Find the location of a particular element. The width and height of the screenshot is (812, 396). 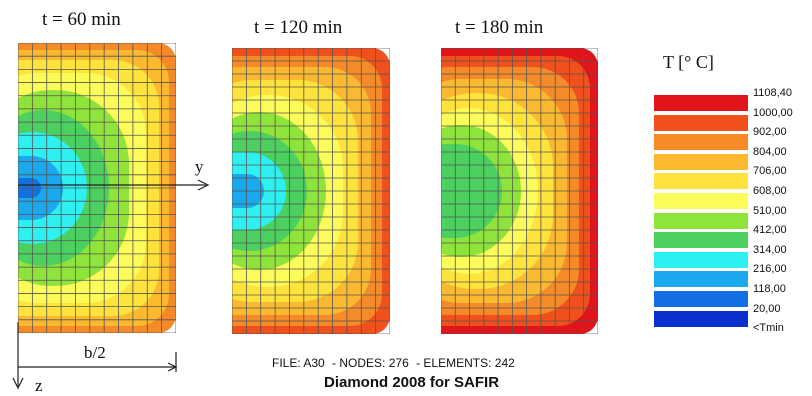

temperature-contour-plot-180min is located at coordinates (519, 191).